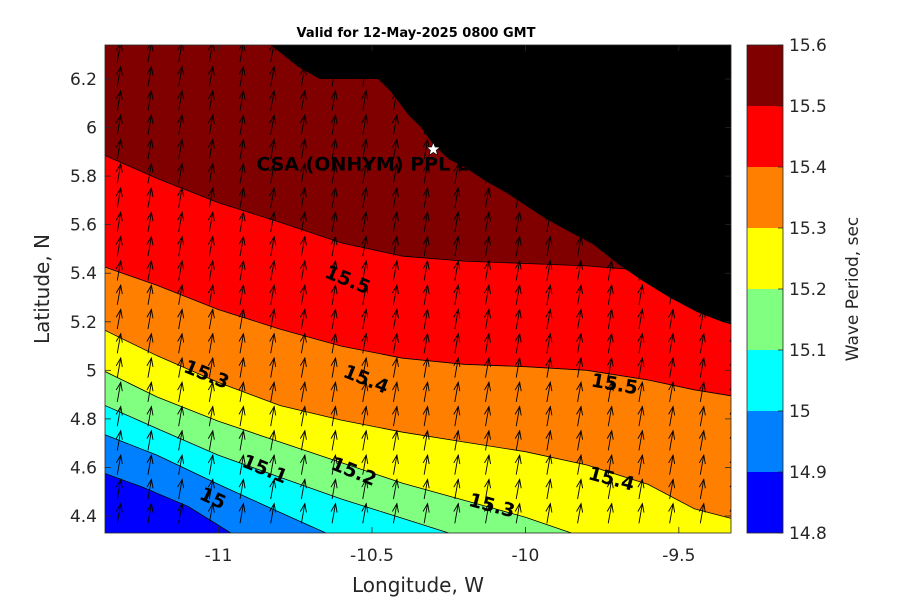 The width and height of the screenshot is (900, 600). I want to click on site-marker-group: CSA (ONHYM) PPL EBS, so click(377, 158).